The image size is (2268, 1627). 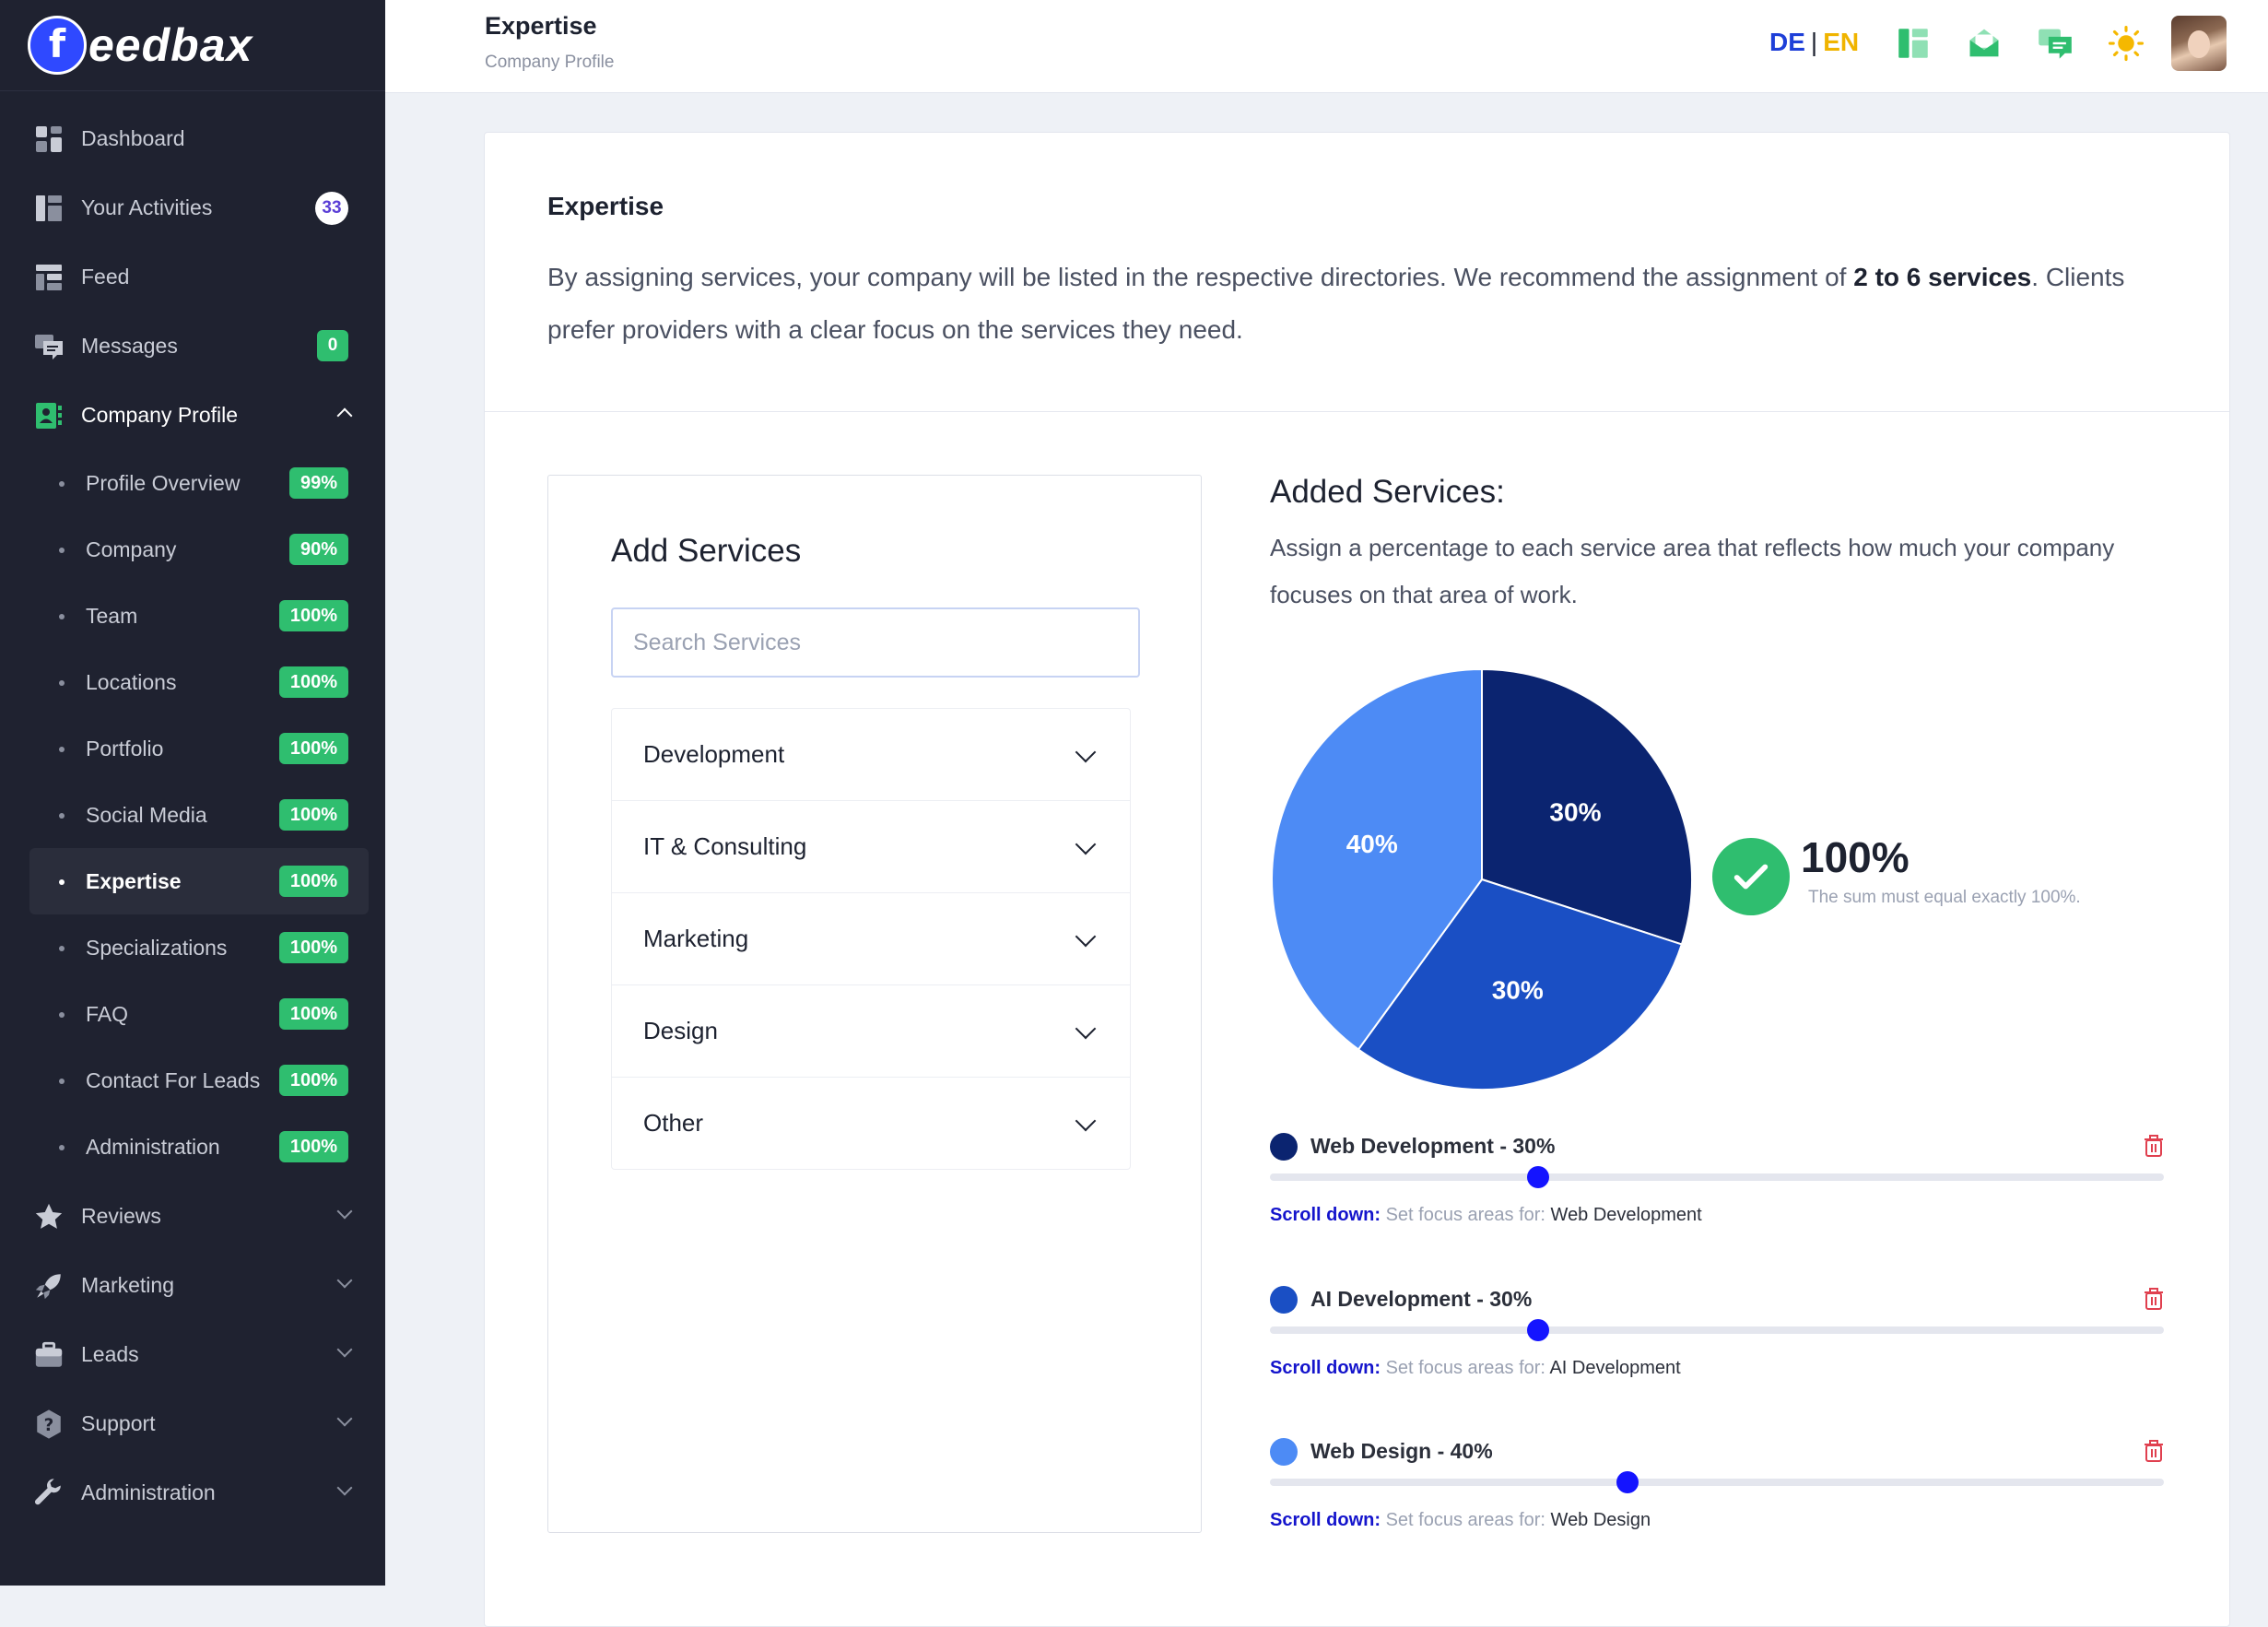 I want to click on category-other: Other, so click(x=871, y=1123).